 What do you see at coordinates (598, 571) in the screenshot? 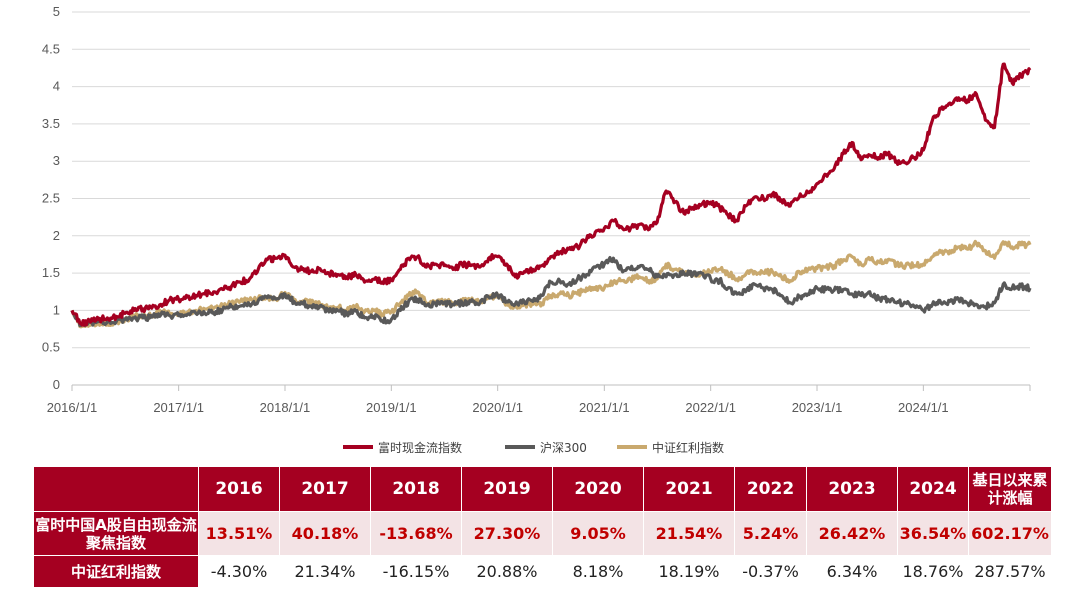
I see `table-cell: 8.18%` at bounding box center [598, 571].